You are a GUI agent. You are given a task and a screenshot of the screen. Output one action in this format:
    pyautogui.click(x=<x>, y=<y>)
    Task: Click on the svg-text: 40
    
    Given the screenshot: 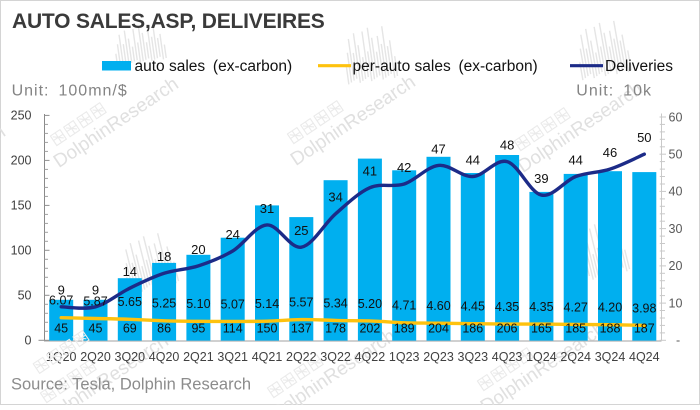 What is the action you would take?
    pyautogui.click(x=676, y=192)
    